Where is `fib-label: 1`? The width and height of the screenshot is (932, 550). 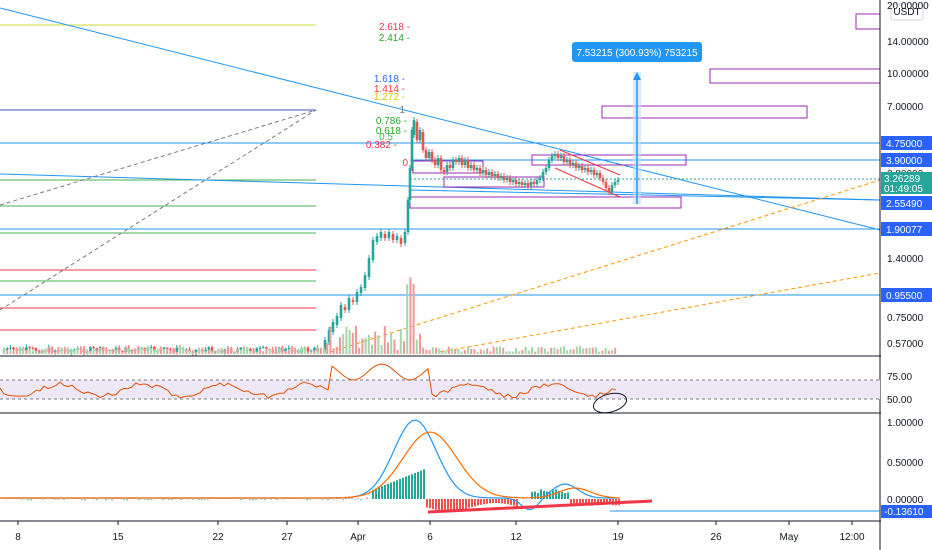 fib-label: 1 is located at coordinates (402, 110).